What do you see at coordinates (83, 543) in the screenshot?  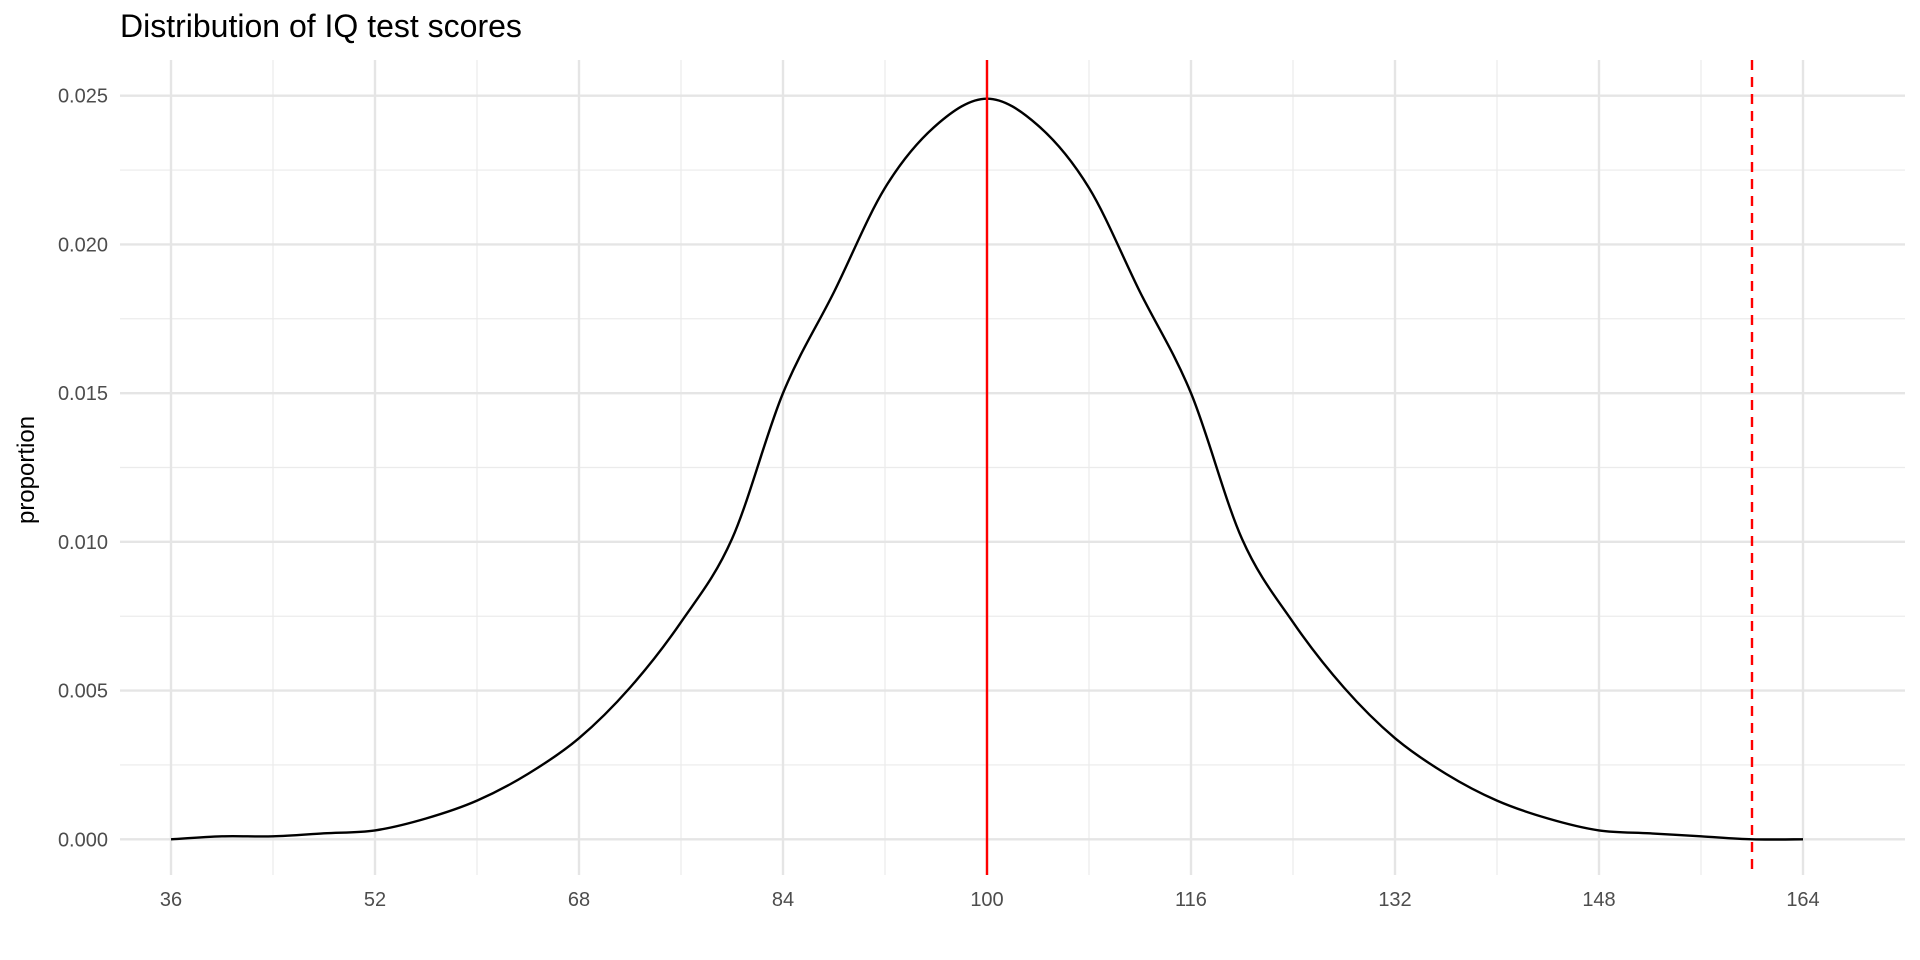 I see `y-tick-label: 0.010` at bounding box center [83, 543].